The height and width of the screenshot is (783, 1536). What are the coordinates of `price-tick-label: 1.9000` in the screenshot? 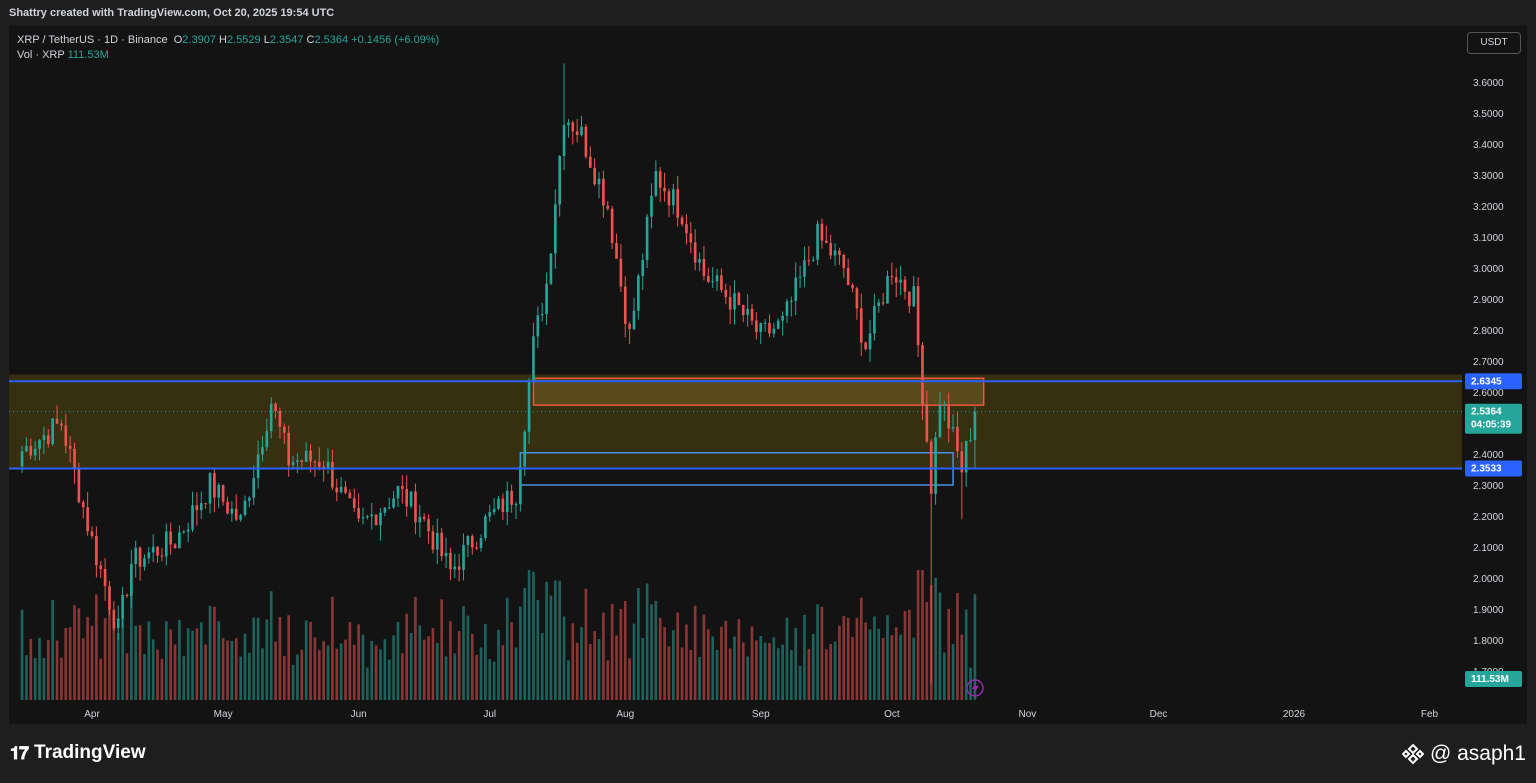 It's located at (1488, 610).